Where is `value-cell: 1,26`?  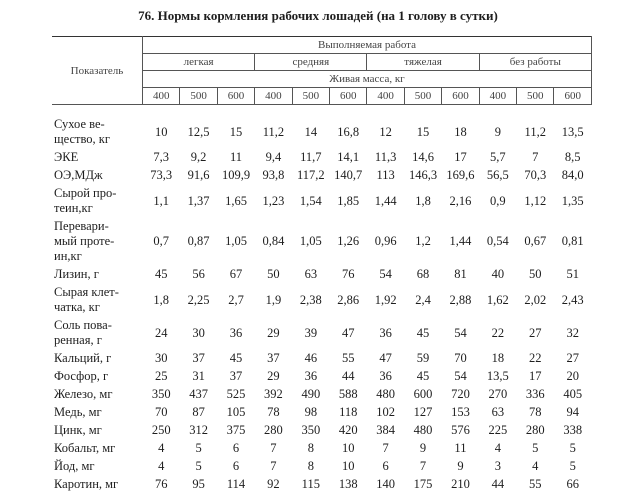 value-cell: 1,26 is located at coordinates (348, 243).